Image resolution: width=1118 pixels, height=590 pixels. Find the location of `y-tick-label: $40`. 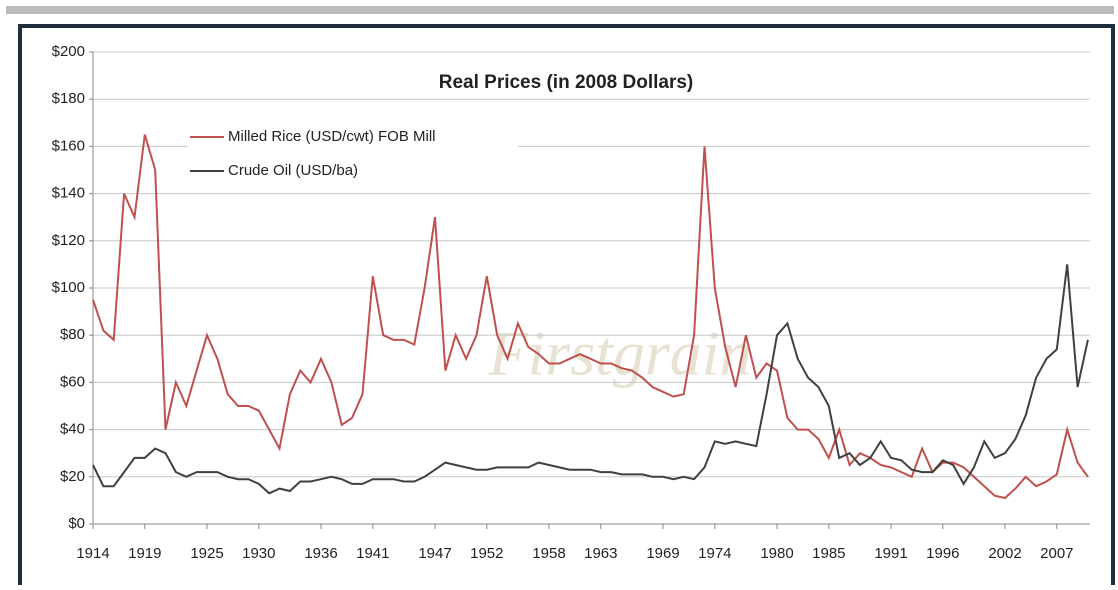

y-tick-label: $40 is located at coordinates (72, 429).